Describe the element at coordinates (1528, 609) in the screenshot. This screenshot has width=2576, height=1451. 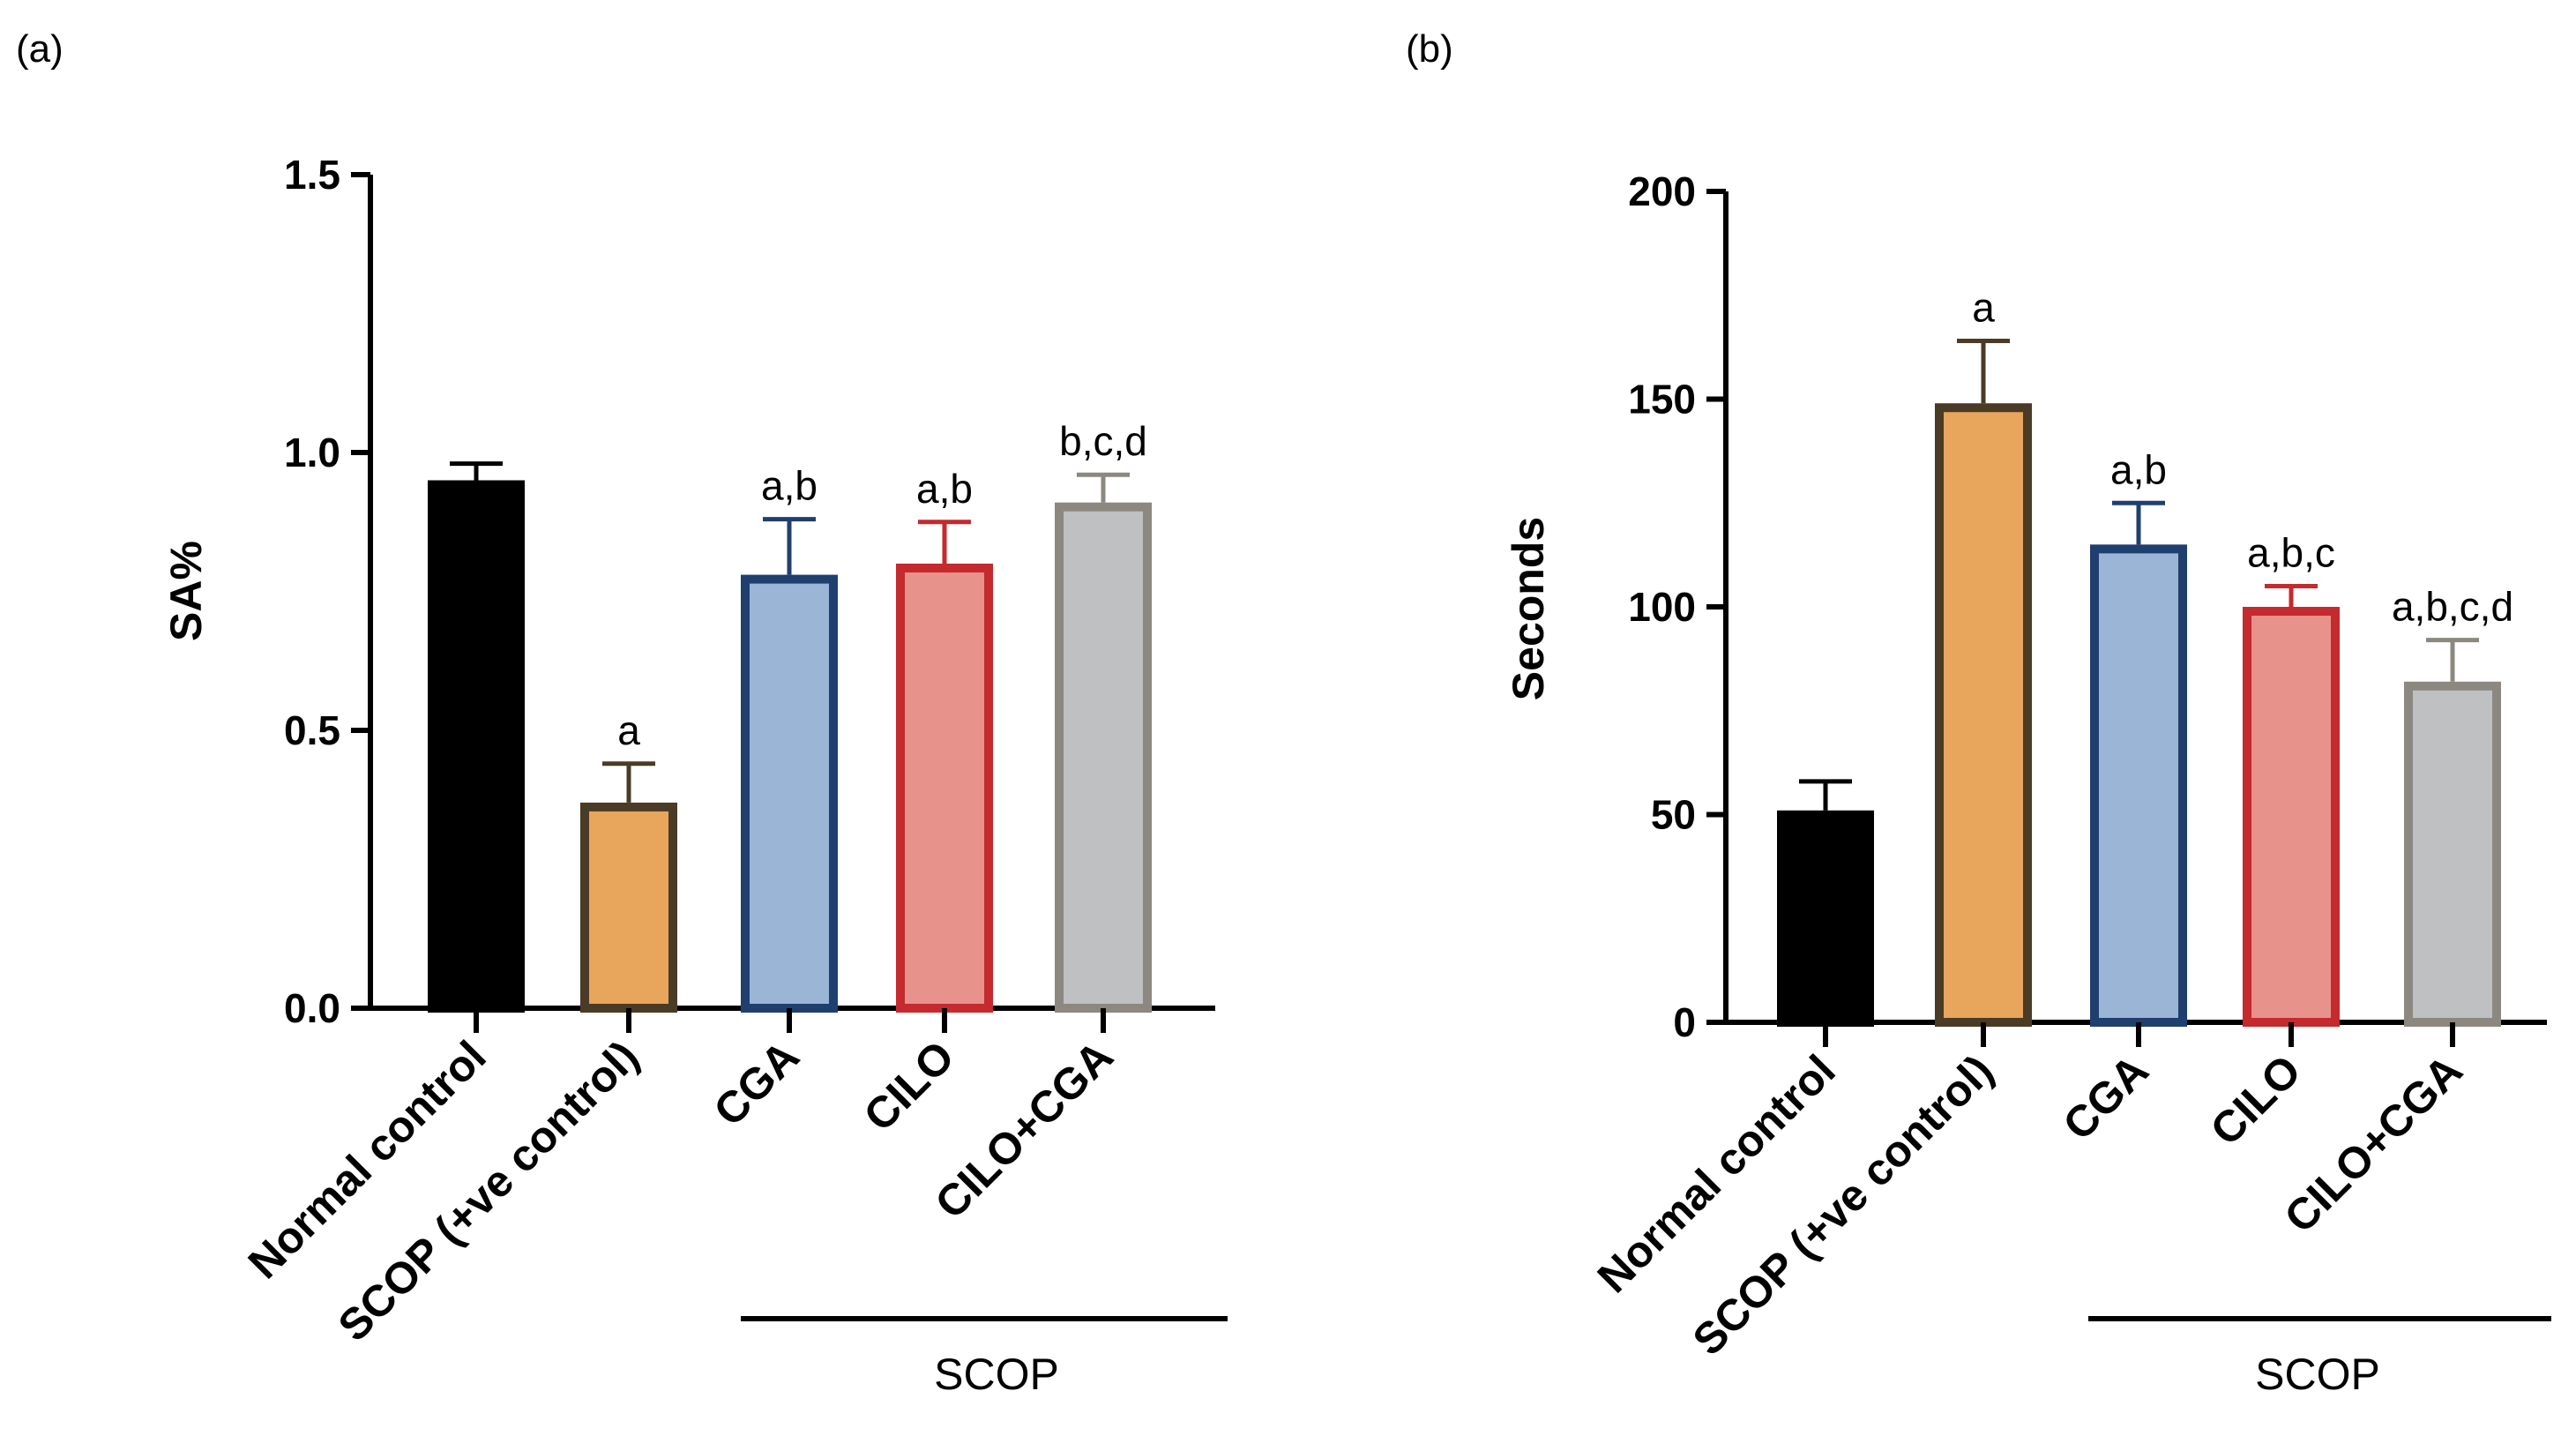
I see `y-axis-title: Seconds` at that location.